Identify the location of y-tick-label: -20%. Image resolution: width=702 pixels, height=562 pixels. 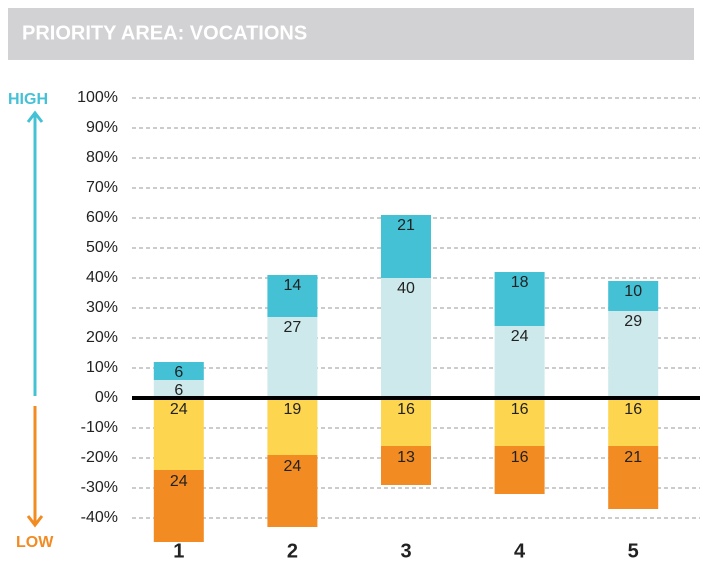
(99, 457).